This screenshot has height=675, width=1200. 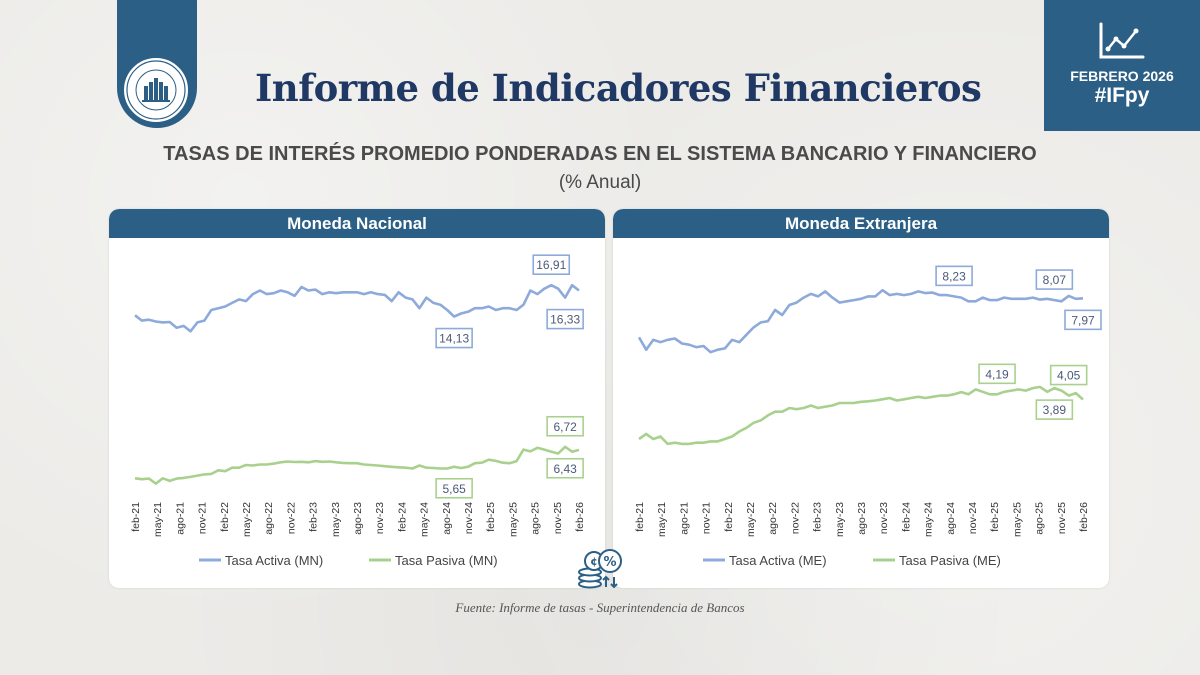 What do you see at coordinates (751, 519) in the screenshot?
I see `x-tick-label: may-22` at bounding box center [751, 519].